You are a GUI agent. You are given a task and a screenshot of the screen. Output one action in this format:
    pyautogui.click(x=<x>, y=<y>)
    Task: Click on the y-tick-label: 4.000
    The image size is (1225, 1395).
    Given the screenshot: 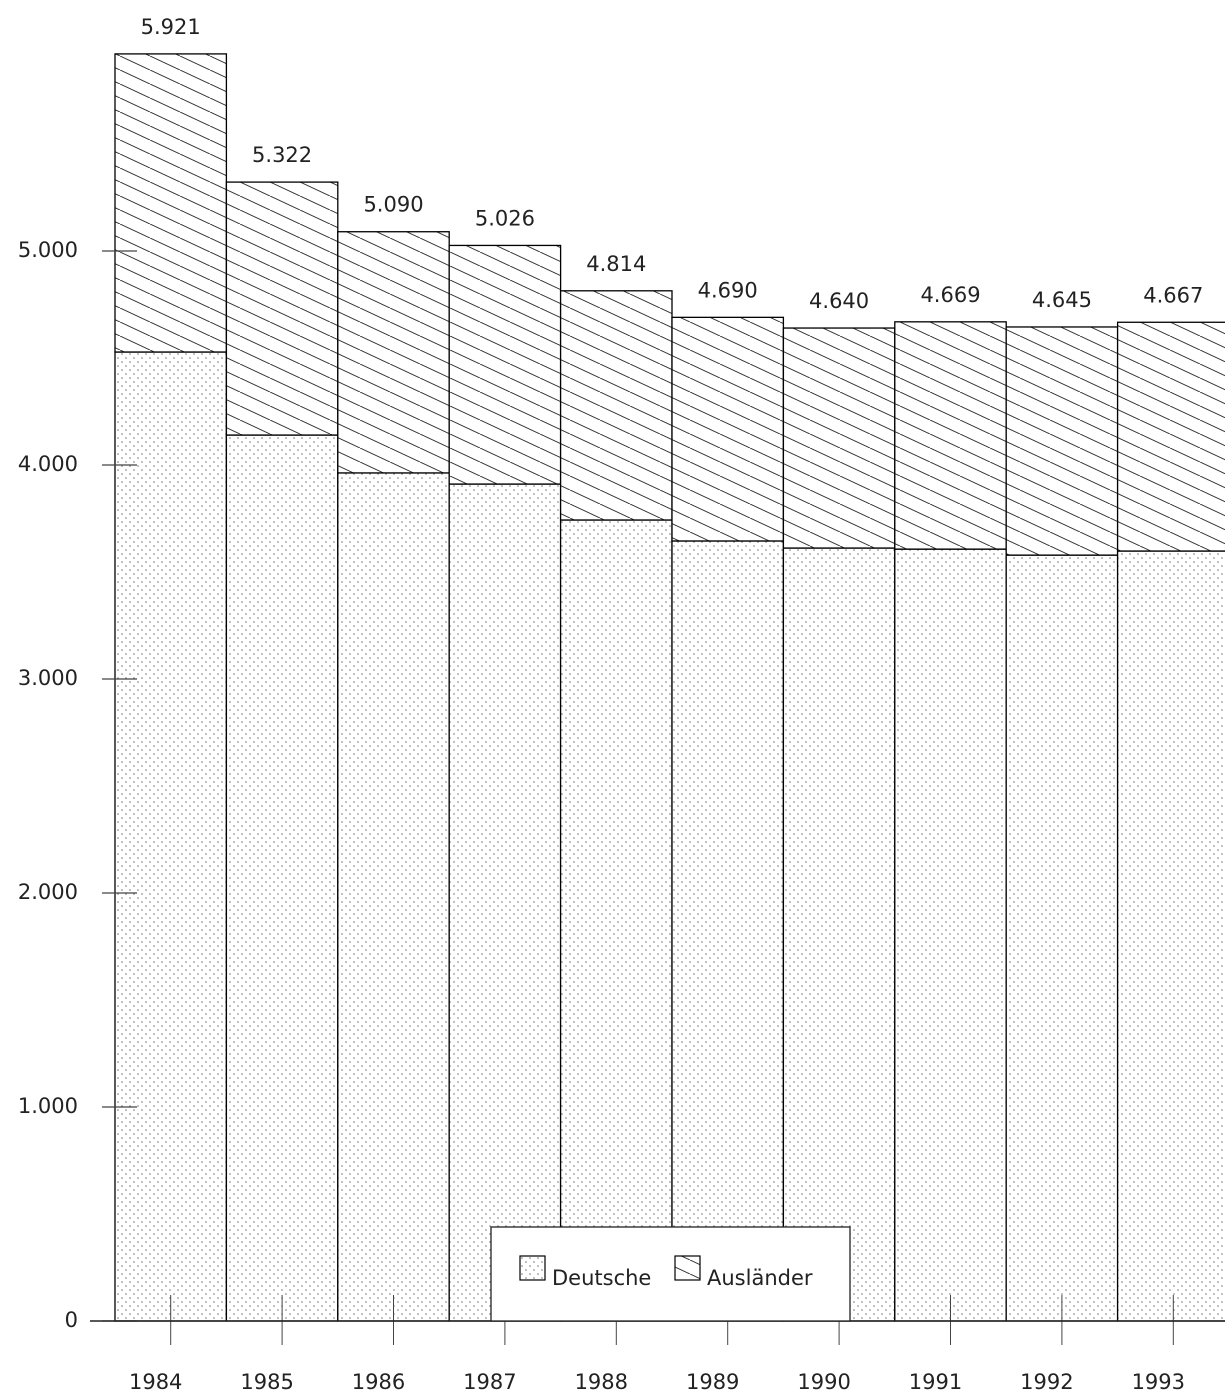 What is the action you would take?
    pyautogui.click(x=48, y=464)
    